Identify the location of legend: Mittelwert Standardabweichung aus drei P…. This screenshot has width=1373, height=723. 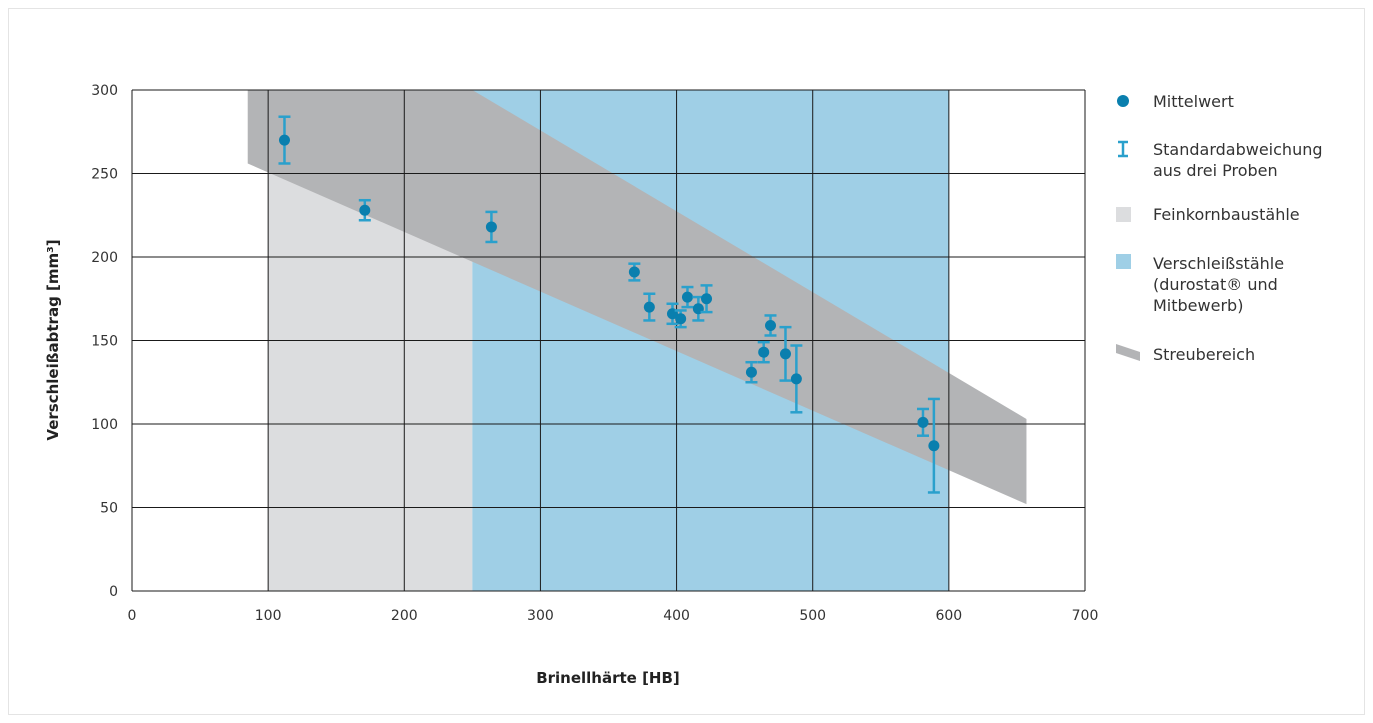
(1219, 228).